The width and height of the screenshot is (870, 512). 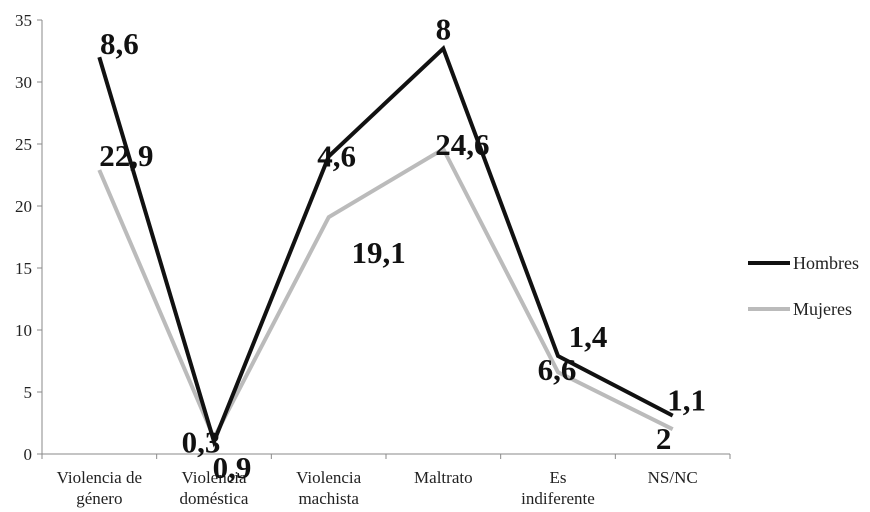 I want to click on y-tick-label: 30, so click(x=23, y=82).